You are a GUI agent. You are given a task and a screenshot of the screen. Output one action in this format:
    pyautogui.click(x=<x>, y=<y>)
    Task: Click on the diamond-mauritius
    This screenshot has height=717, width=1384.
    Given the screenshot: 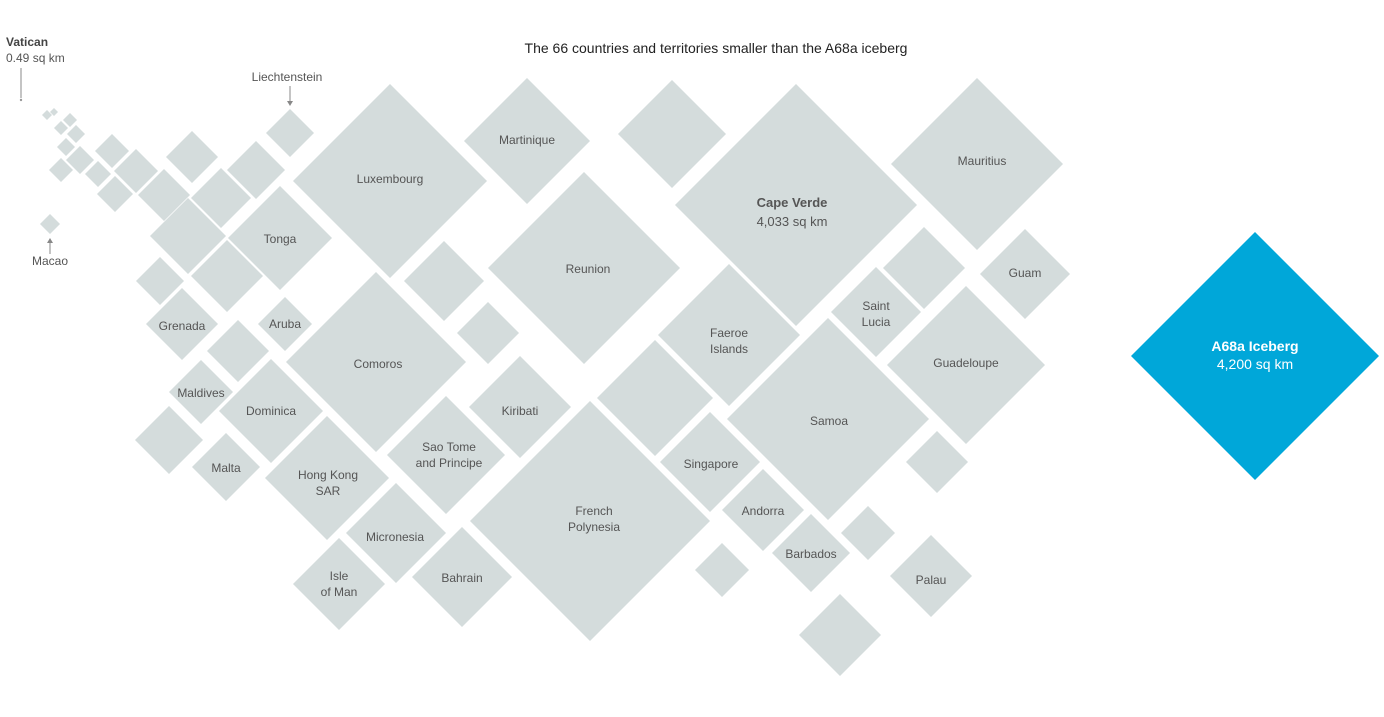 What is the action you would take?
    pyautogui.click(x=977, y=164)
    